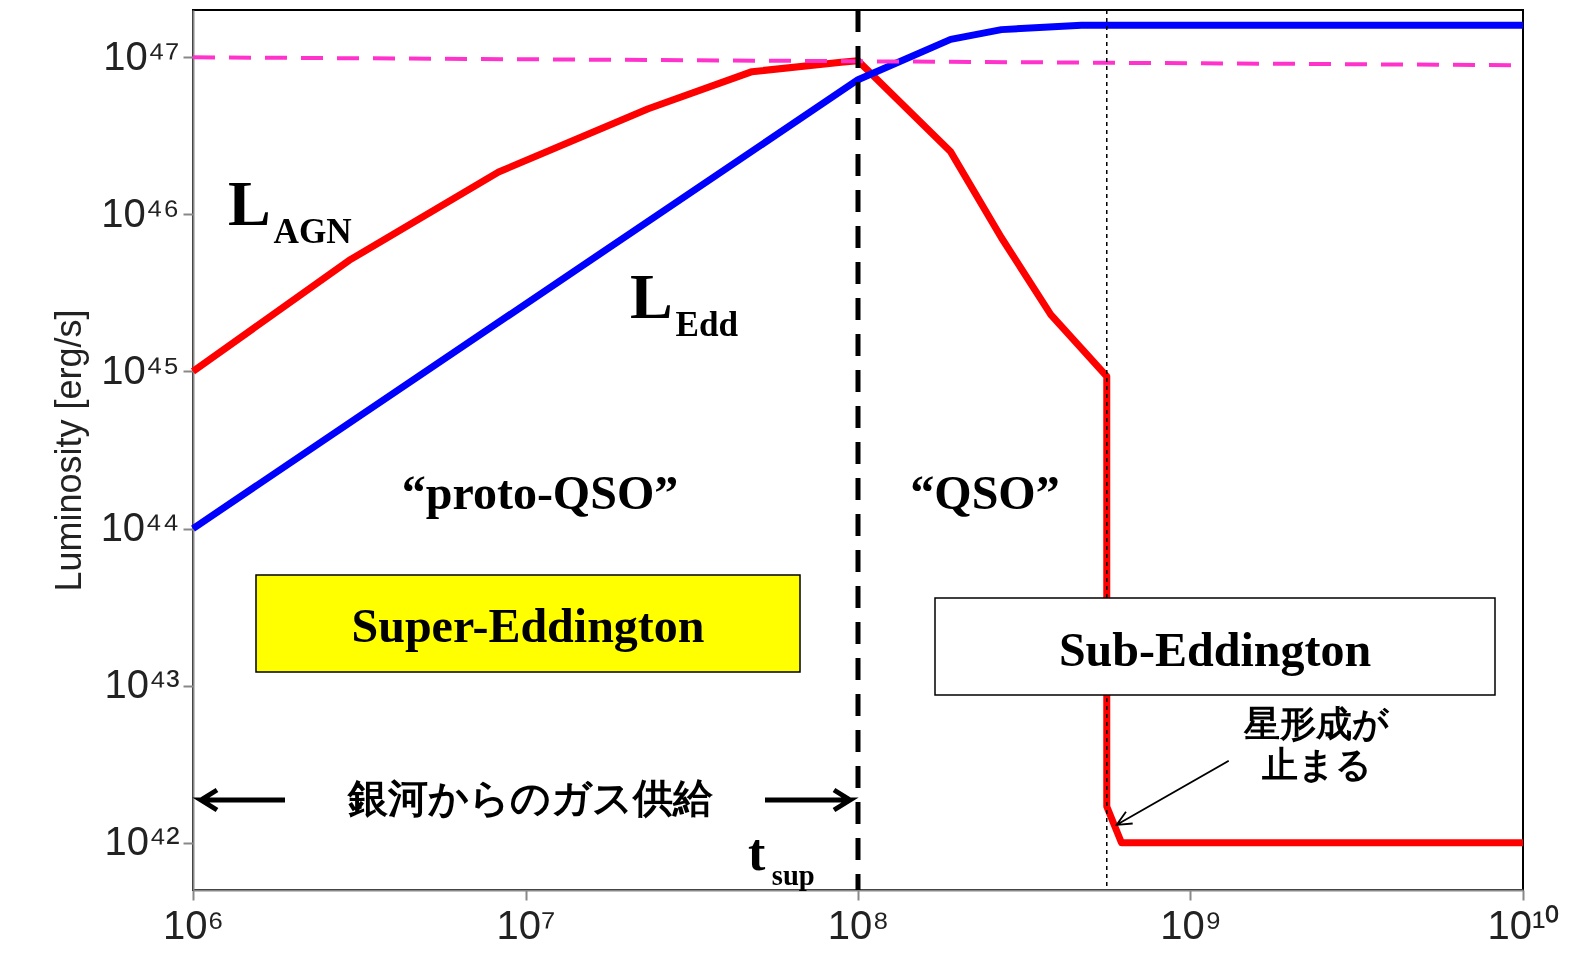 The height and width of the screenshot is (977, 1569). What do you see at coordinates (68, 450) in the screenshot?
I see `y-axis-title: Luminosity [erg/s]` at bounding box center [68, 450].